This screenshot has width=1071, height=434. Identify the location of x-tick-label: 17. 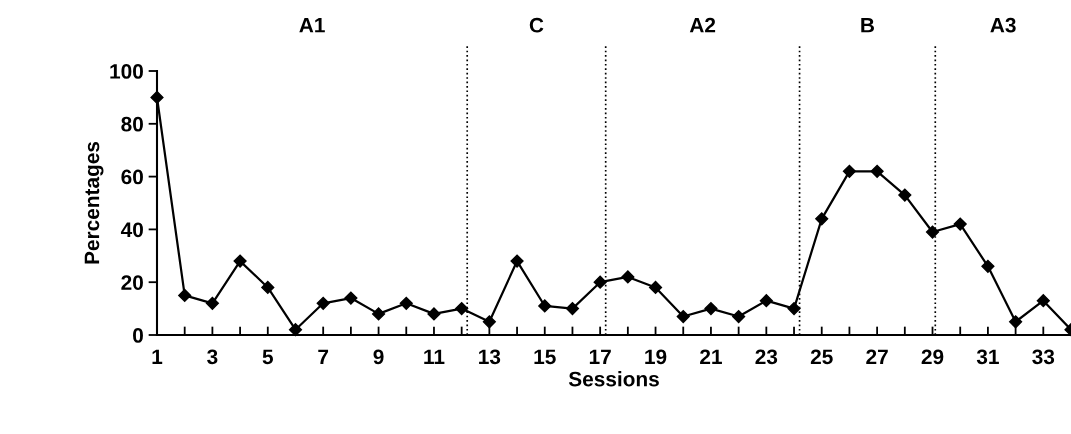
(600, 356).